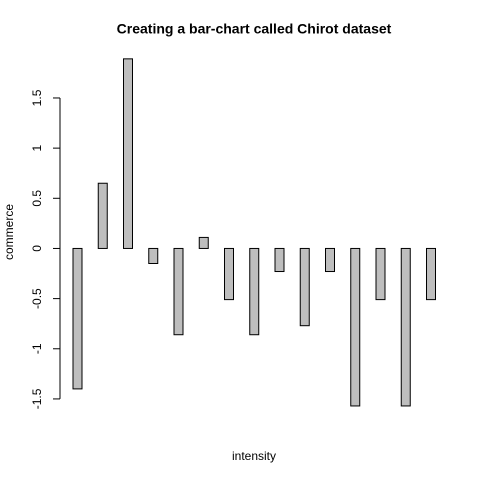  I want to click on y-axis-label: commerce, so click(9, 232).